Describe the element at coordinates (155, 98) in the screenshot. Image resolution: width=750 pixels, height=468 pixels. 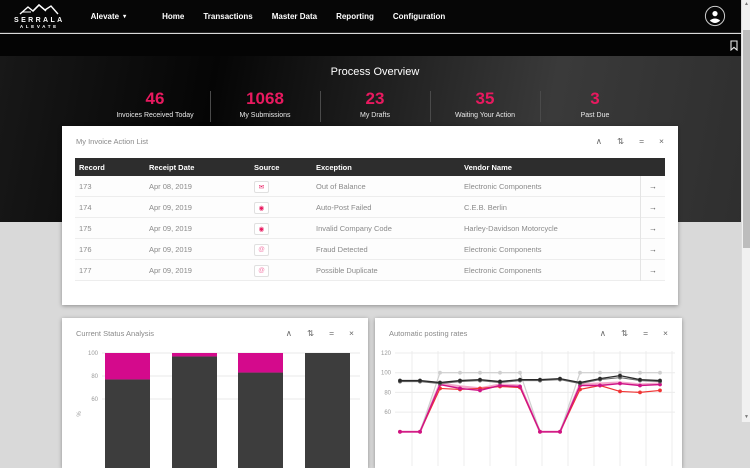
I see `stat-value: 46` at that location.